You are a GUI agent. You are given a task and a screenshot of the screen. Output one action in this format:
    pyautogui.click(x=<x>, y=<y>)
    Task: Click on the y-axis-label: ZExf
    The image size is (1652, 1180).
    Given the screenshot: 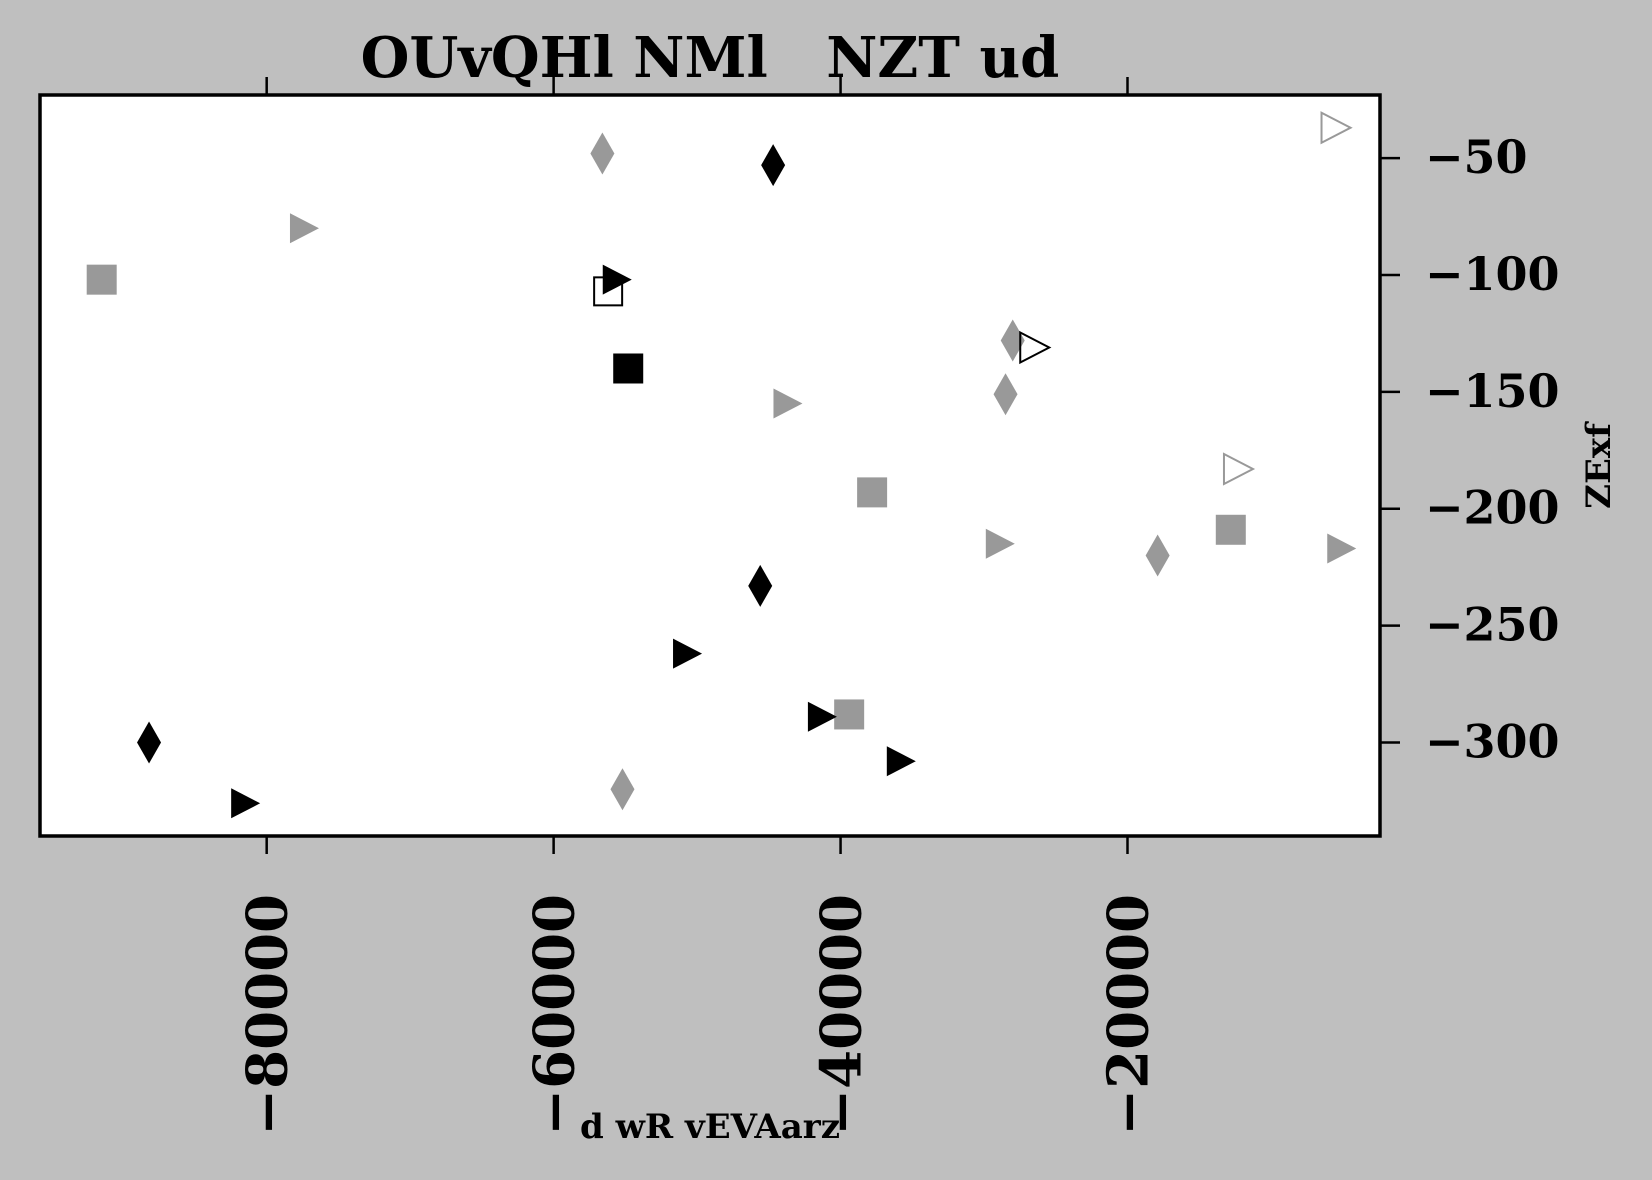 What is the action you would take?
    pyautogui.click(x=1599, y=465)
    